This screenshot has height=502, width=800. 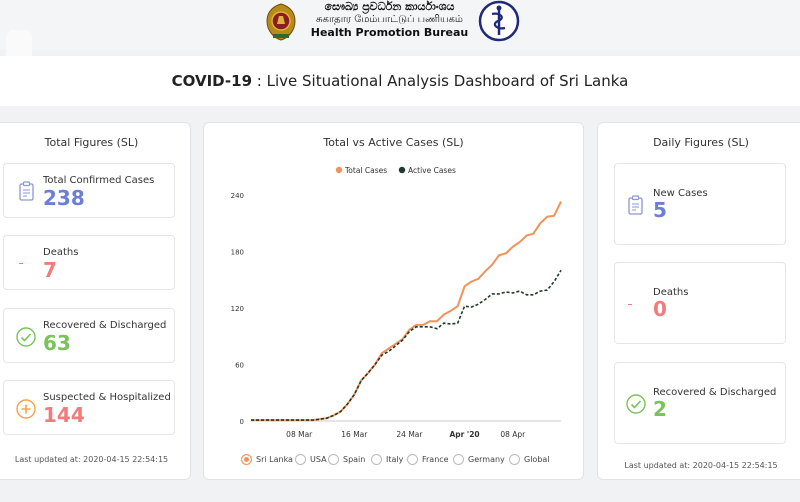 What do you see at coordinates (50, 270) in the screenshot?
I see `total-deaths-value: 7` at bounding box center [50, 270].